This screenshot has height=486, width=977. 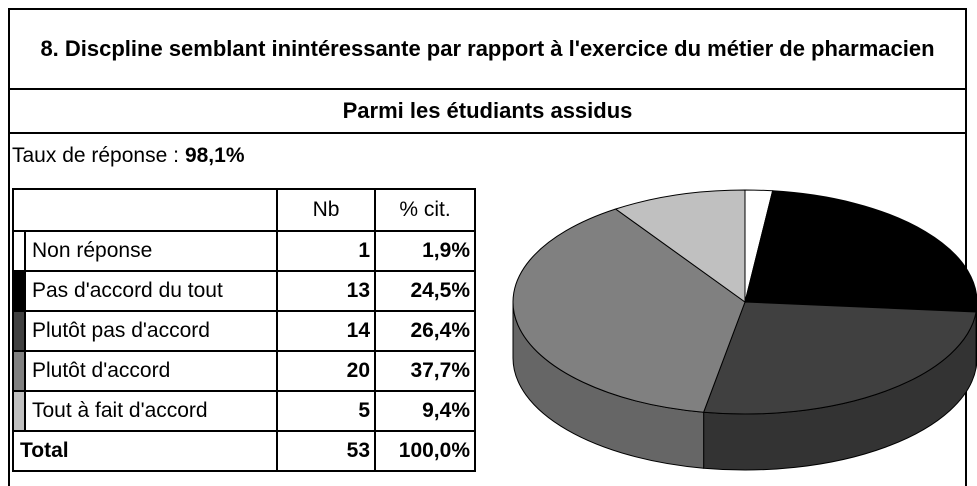 I want to click on table-row: Pas d'accord du tout 13 24,5%, so click(x=244, y=291).